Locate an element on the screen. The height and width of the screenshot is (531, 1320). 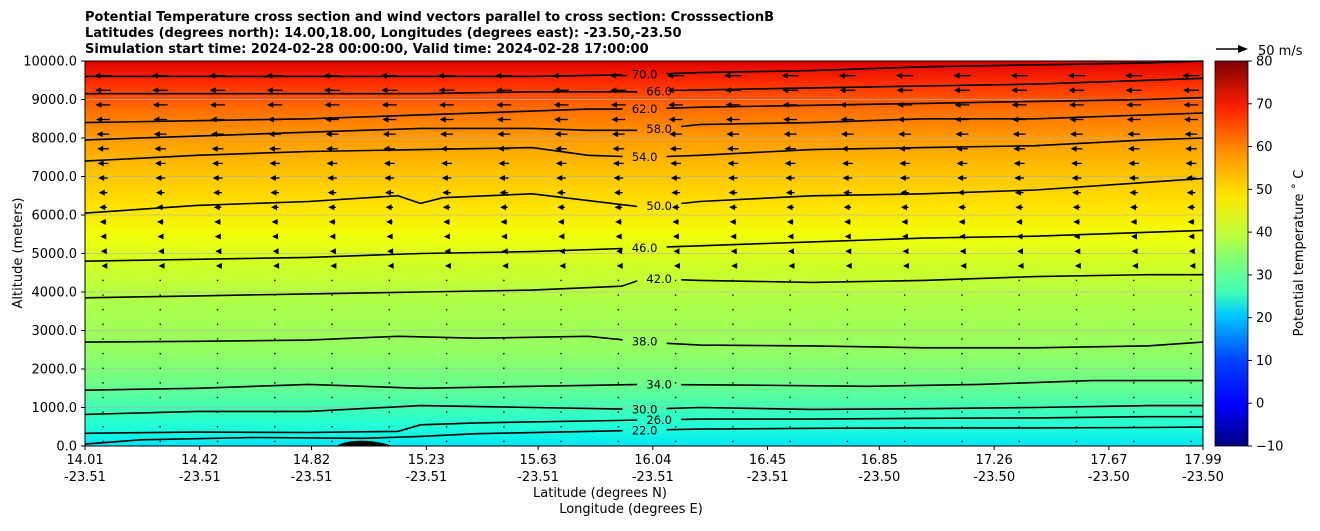
x-tick-label-lat: 16.85 is located at coordinates (879, 460).